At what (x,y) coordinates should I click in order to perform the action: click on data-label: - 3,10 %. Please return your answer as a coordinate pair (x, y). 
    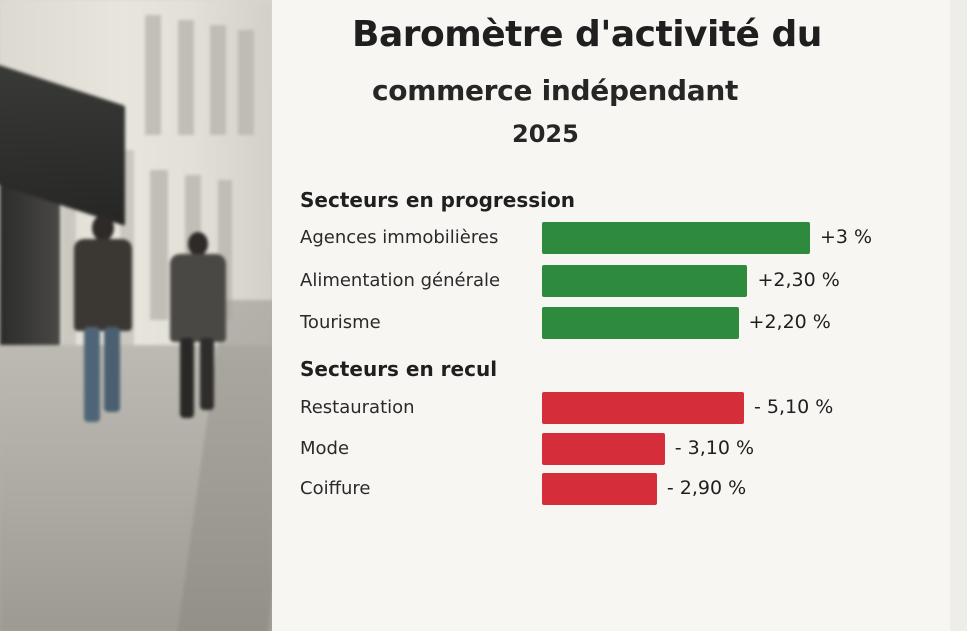
    Looking at the image, I should click on (714, 448).